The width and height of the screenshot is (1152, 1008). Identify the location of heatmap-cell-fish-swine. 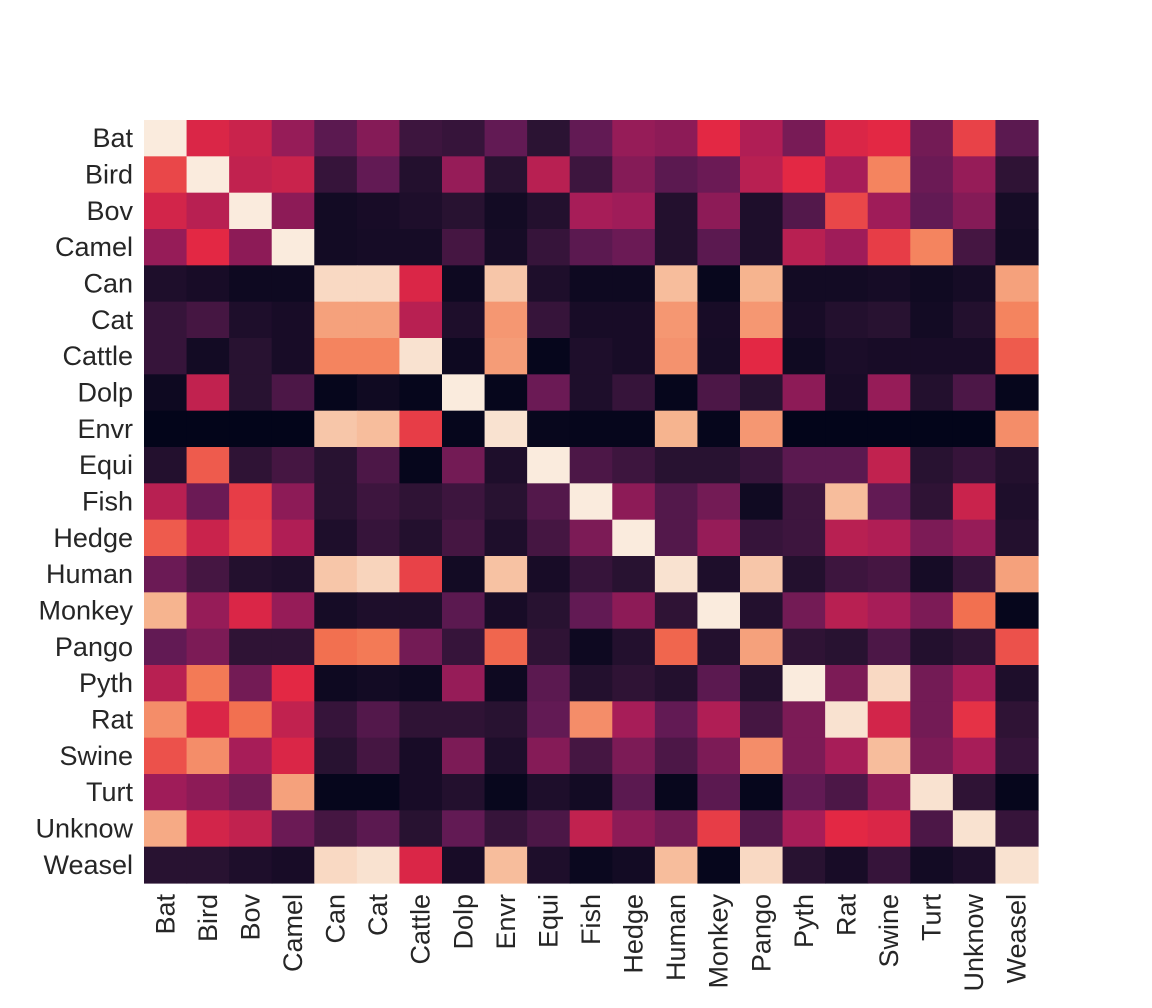
(889, 502).